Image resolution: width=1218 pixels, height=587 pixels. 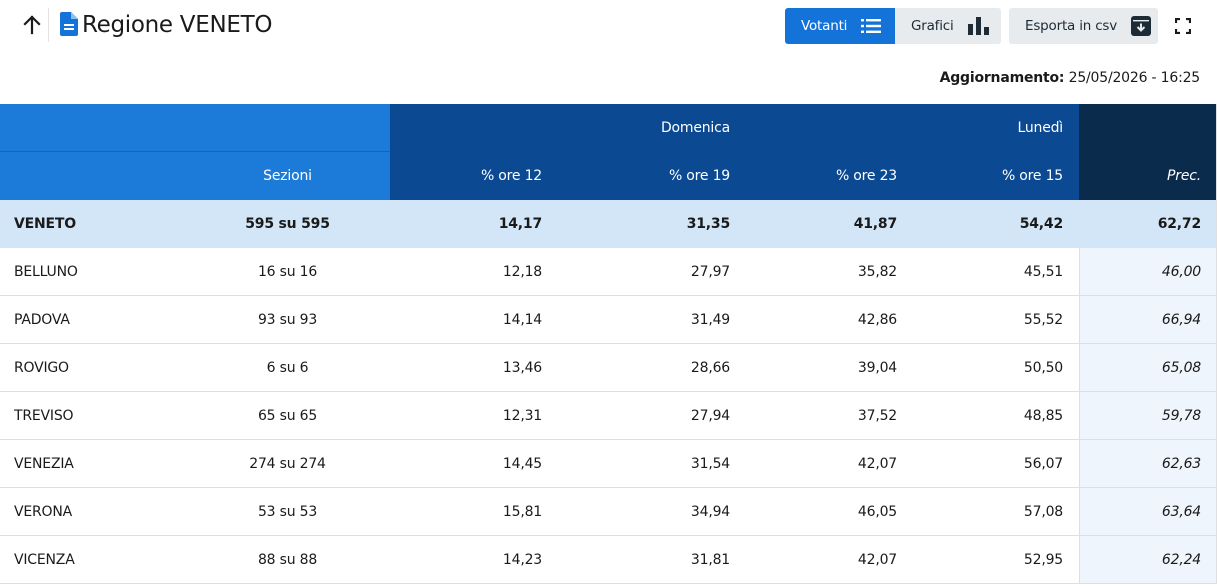 What do you see at coordinates (1141, 26) in the screenshot?
I see `archive-download-icon` at bounding box center [1141, 26].